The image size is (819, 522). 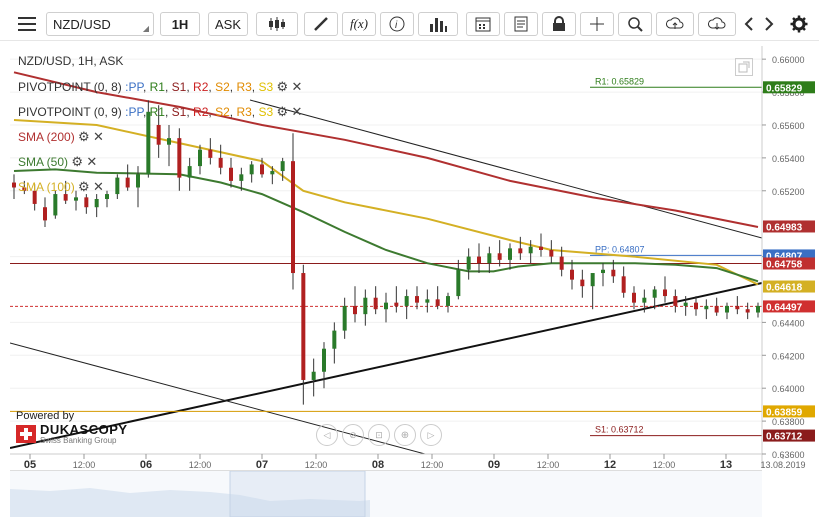 What do you see at coordinates (46, 137) in the screenshot?
I see `sma200-label: SMA (200)` at bounding box center [46, 137].